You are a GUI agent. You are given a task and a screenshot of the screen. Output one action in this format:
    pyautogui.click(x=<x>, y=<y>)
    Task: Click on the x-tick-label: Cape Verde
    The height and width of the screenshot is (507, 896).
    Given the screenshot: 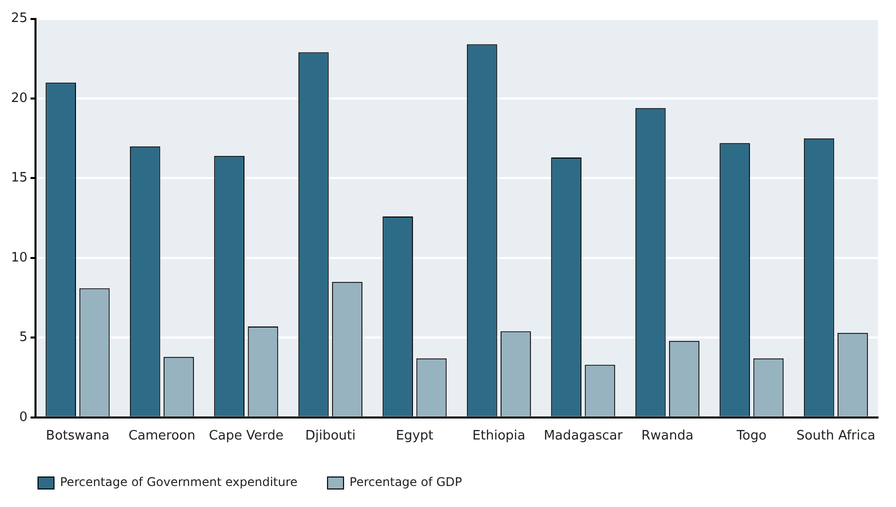 What is the action you would take?
    pyautogui.click(x=246, y=436)
    